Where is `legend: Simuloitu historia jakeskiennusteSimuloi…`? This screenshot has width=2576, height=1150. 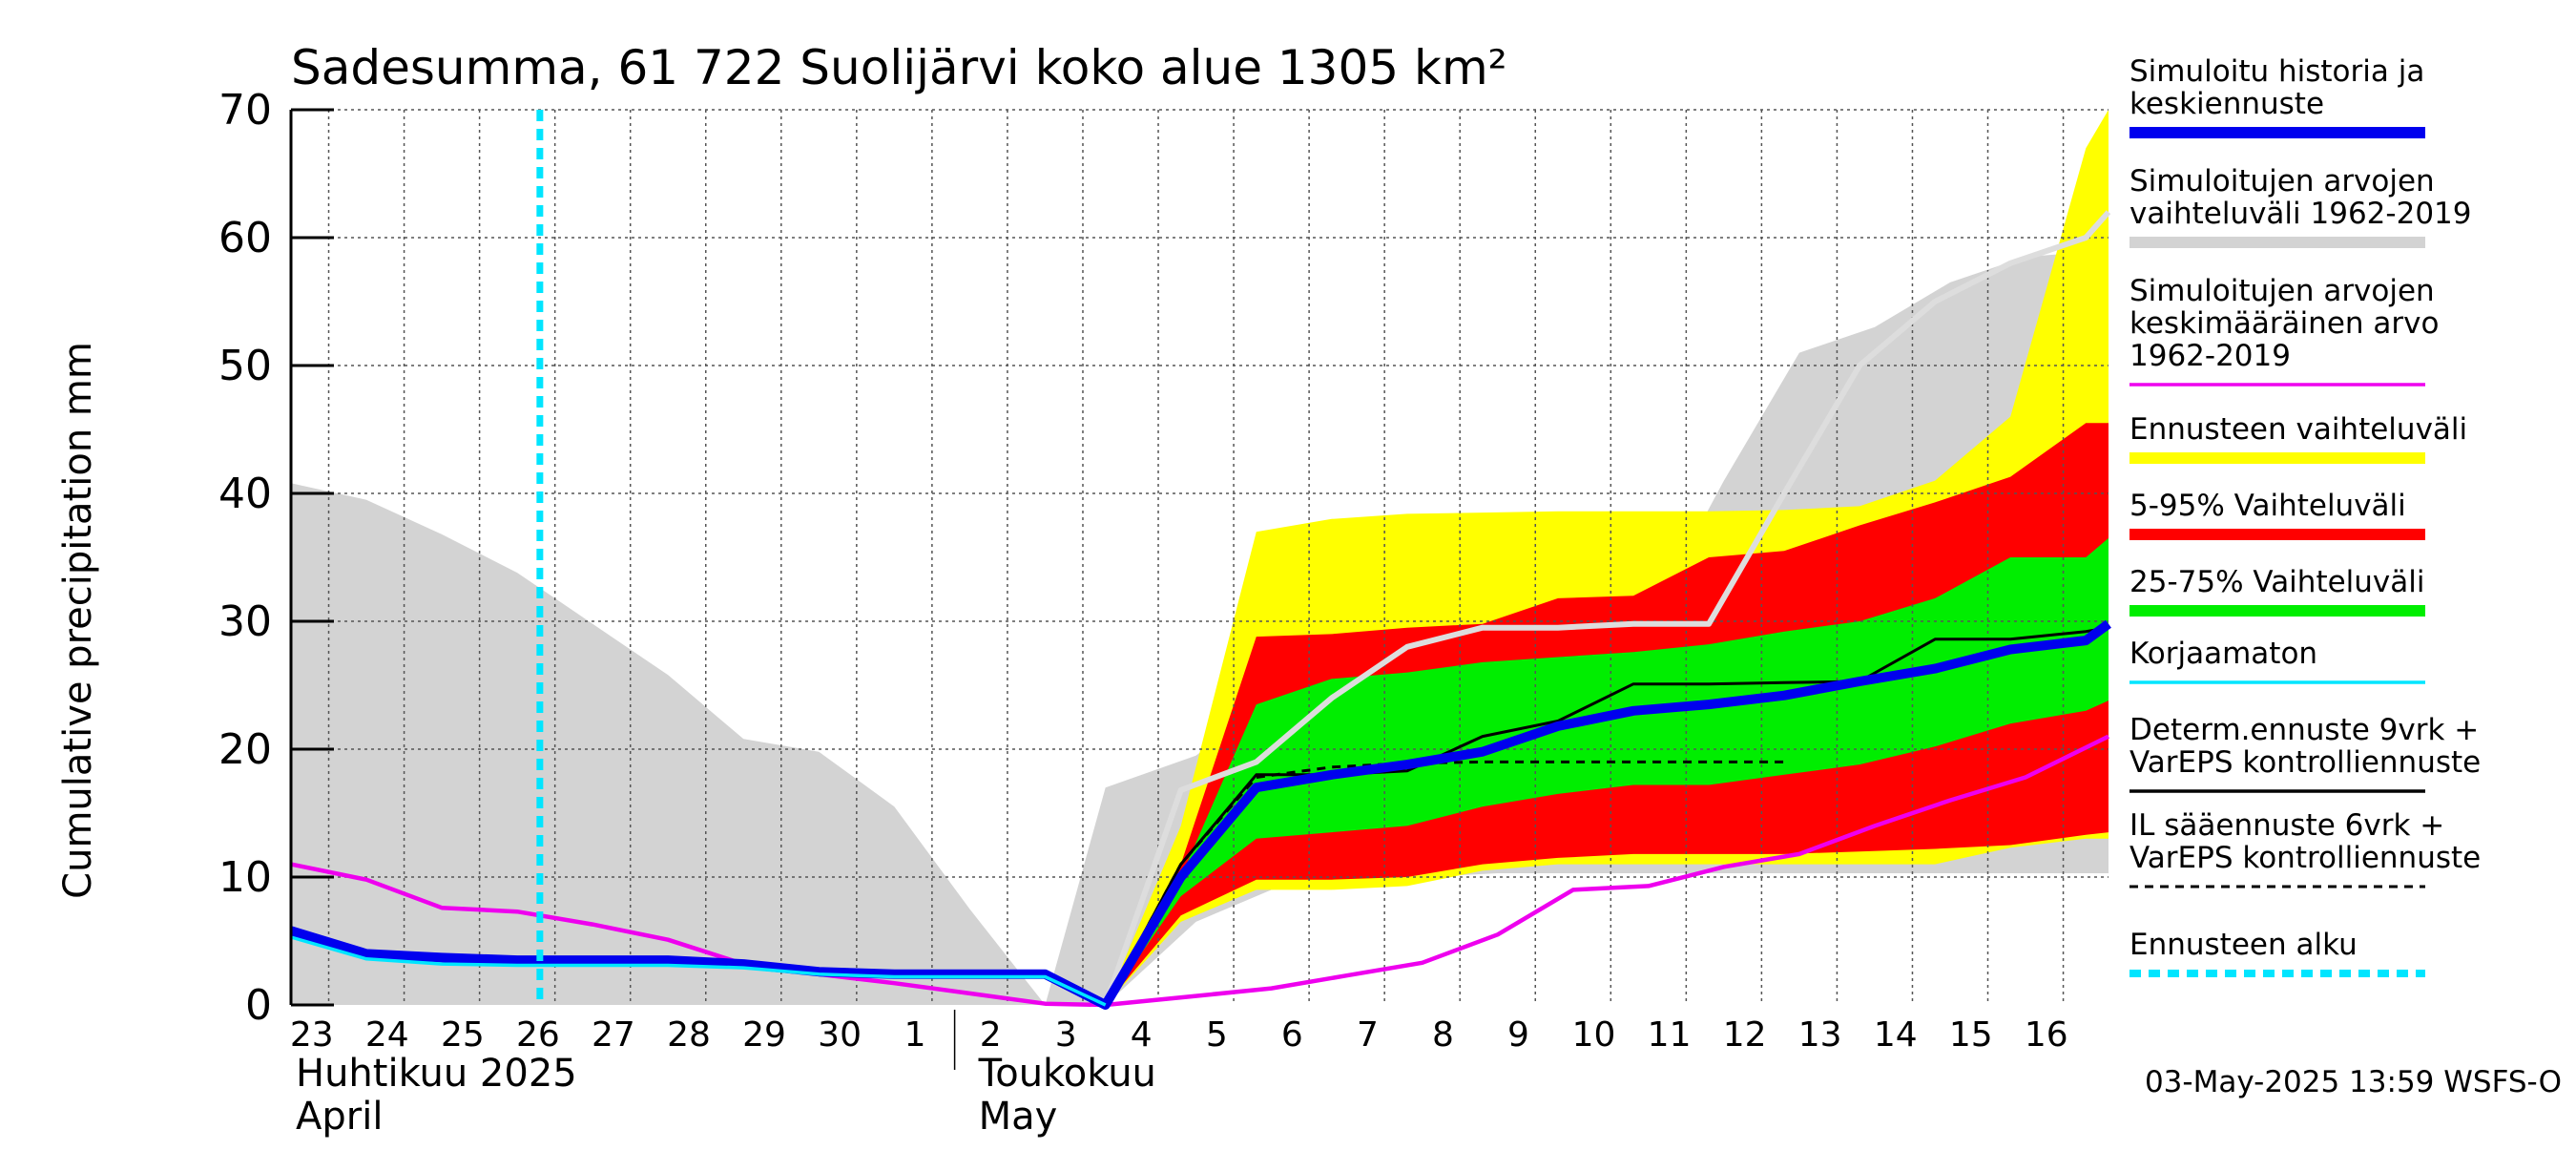
legend: Simuloitu historia jakeskiennusteSimuloi… is located at coordinates (2305, 515).